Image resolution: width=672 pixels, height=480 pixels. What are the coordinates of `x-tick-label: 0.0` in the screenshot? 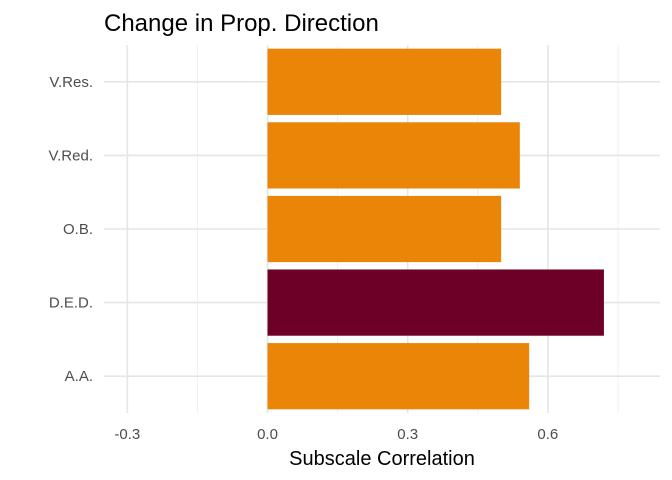 It's located at (267, 434).